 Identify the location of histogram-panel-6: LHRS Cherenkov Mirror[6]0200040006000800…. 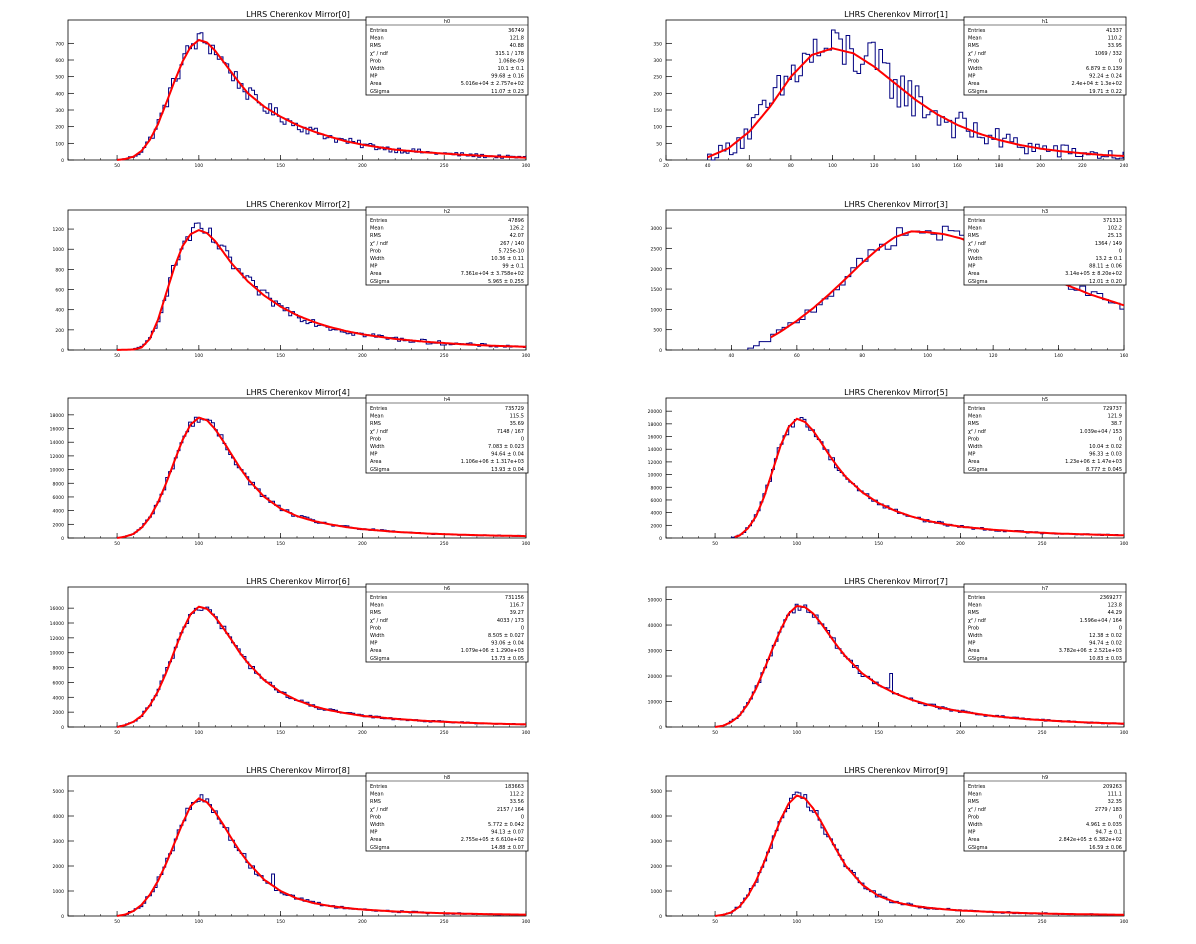
(290, 656).